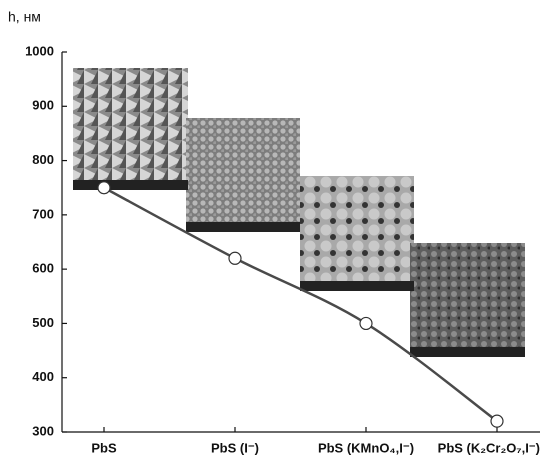  I want to click on y-tick-label: 800, so click(43, 159).